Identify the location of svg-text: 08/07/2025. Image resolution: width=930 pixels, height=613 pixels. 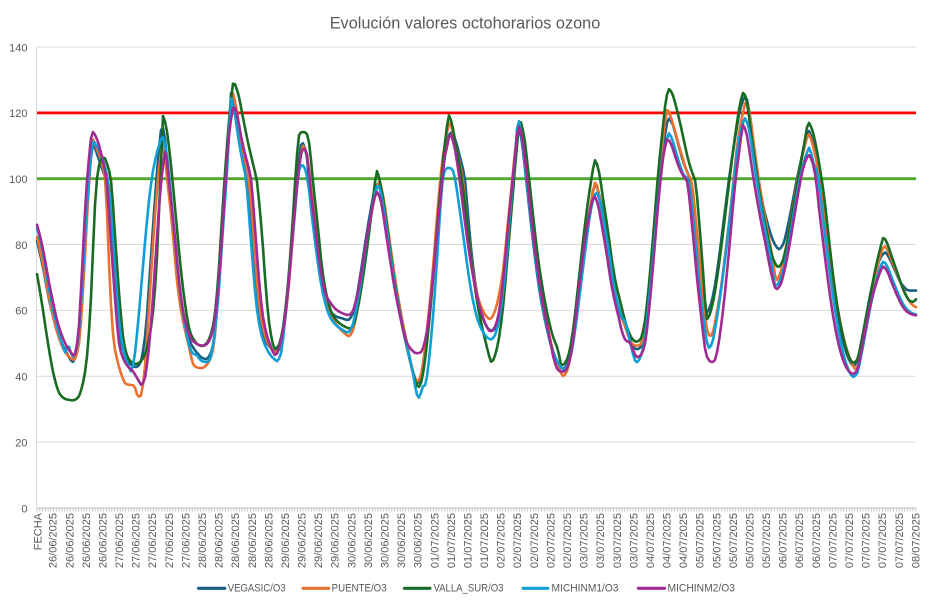
(916, 540).